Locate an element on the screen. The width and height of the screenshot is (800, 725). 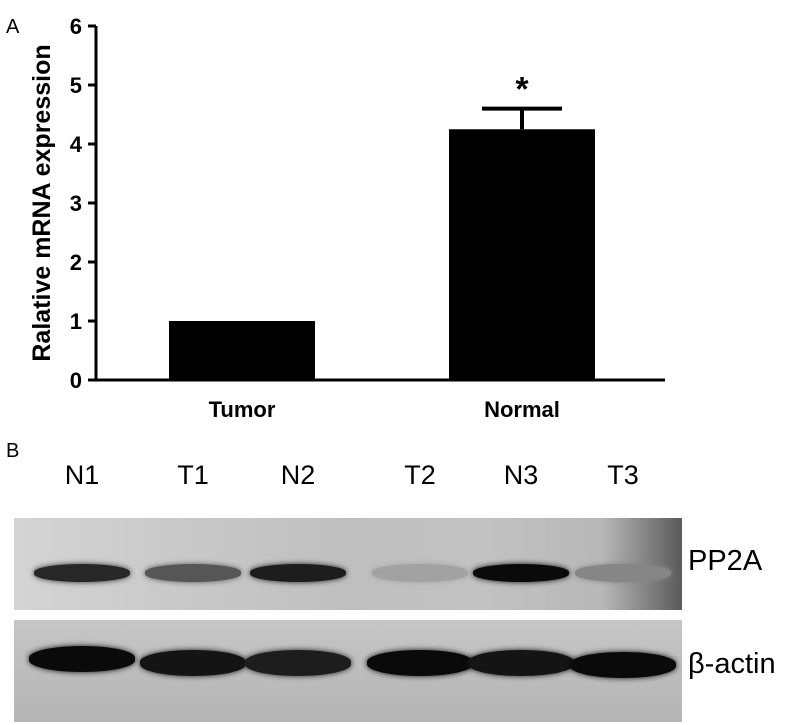
actin-band-t2 is located at coordinates (420, 663).